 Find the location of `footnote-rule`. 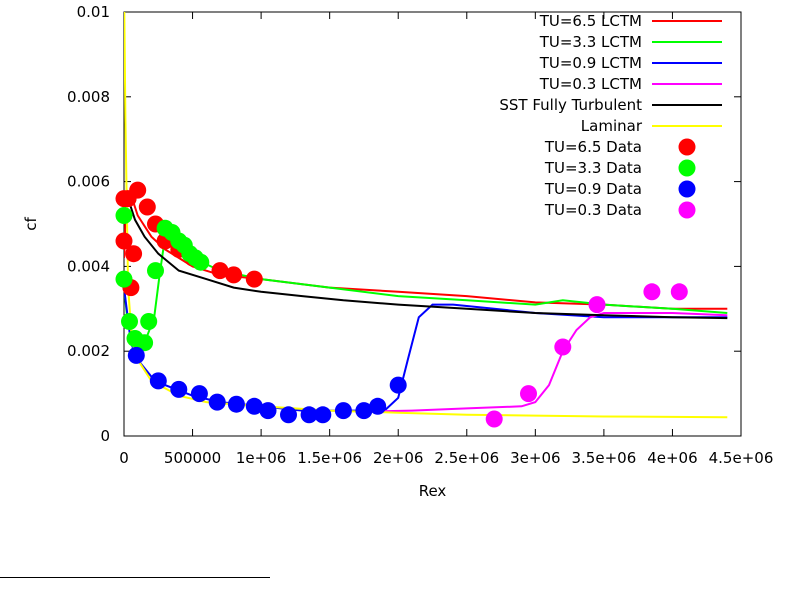

footnote-rule is located at coordinates (135, 577).